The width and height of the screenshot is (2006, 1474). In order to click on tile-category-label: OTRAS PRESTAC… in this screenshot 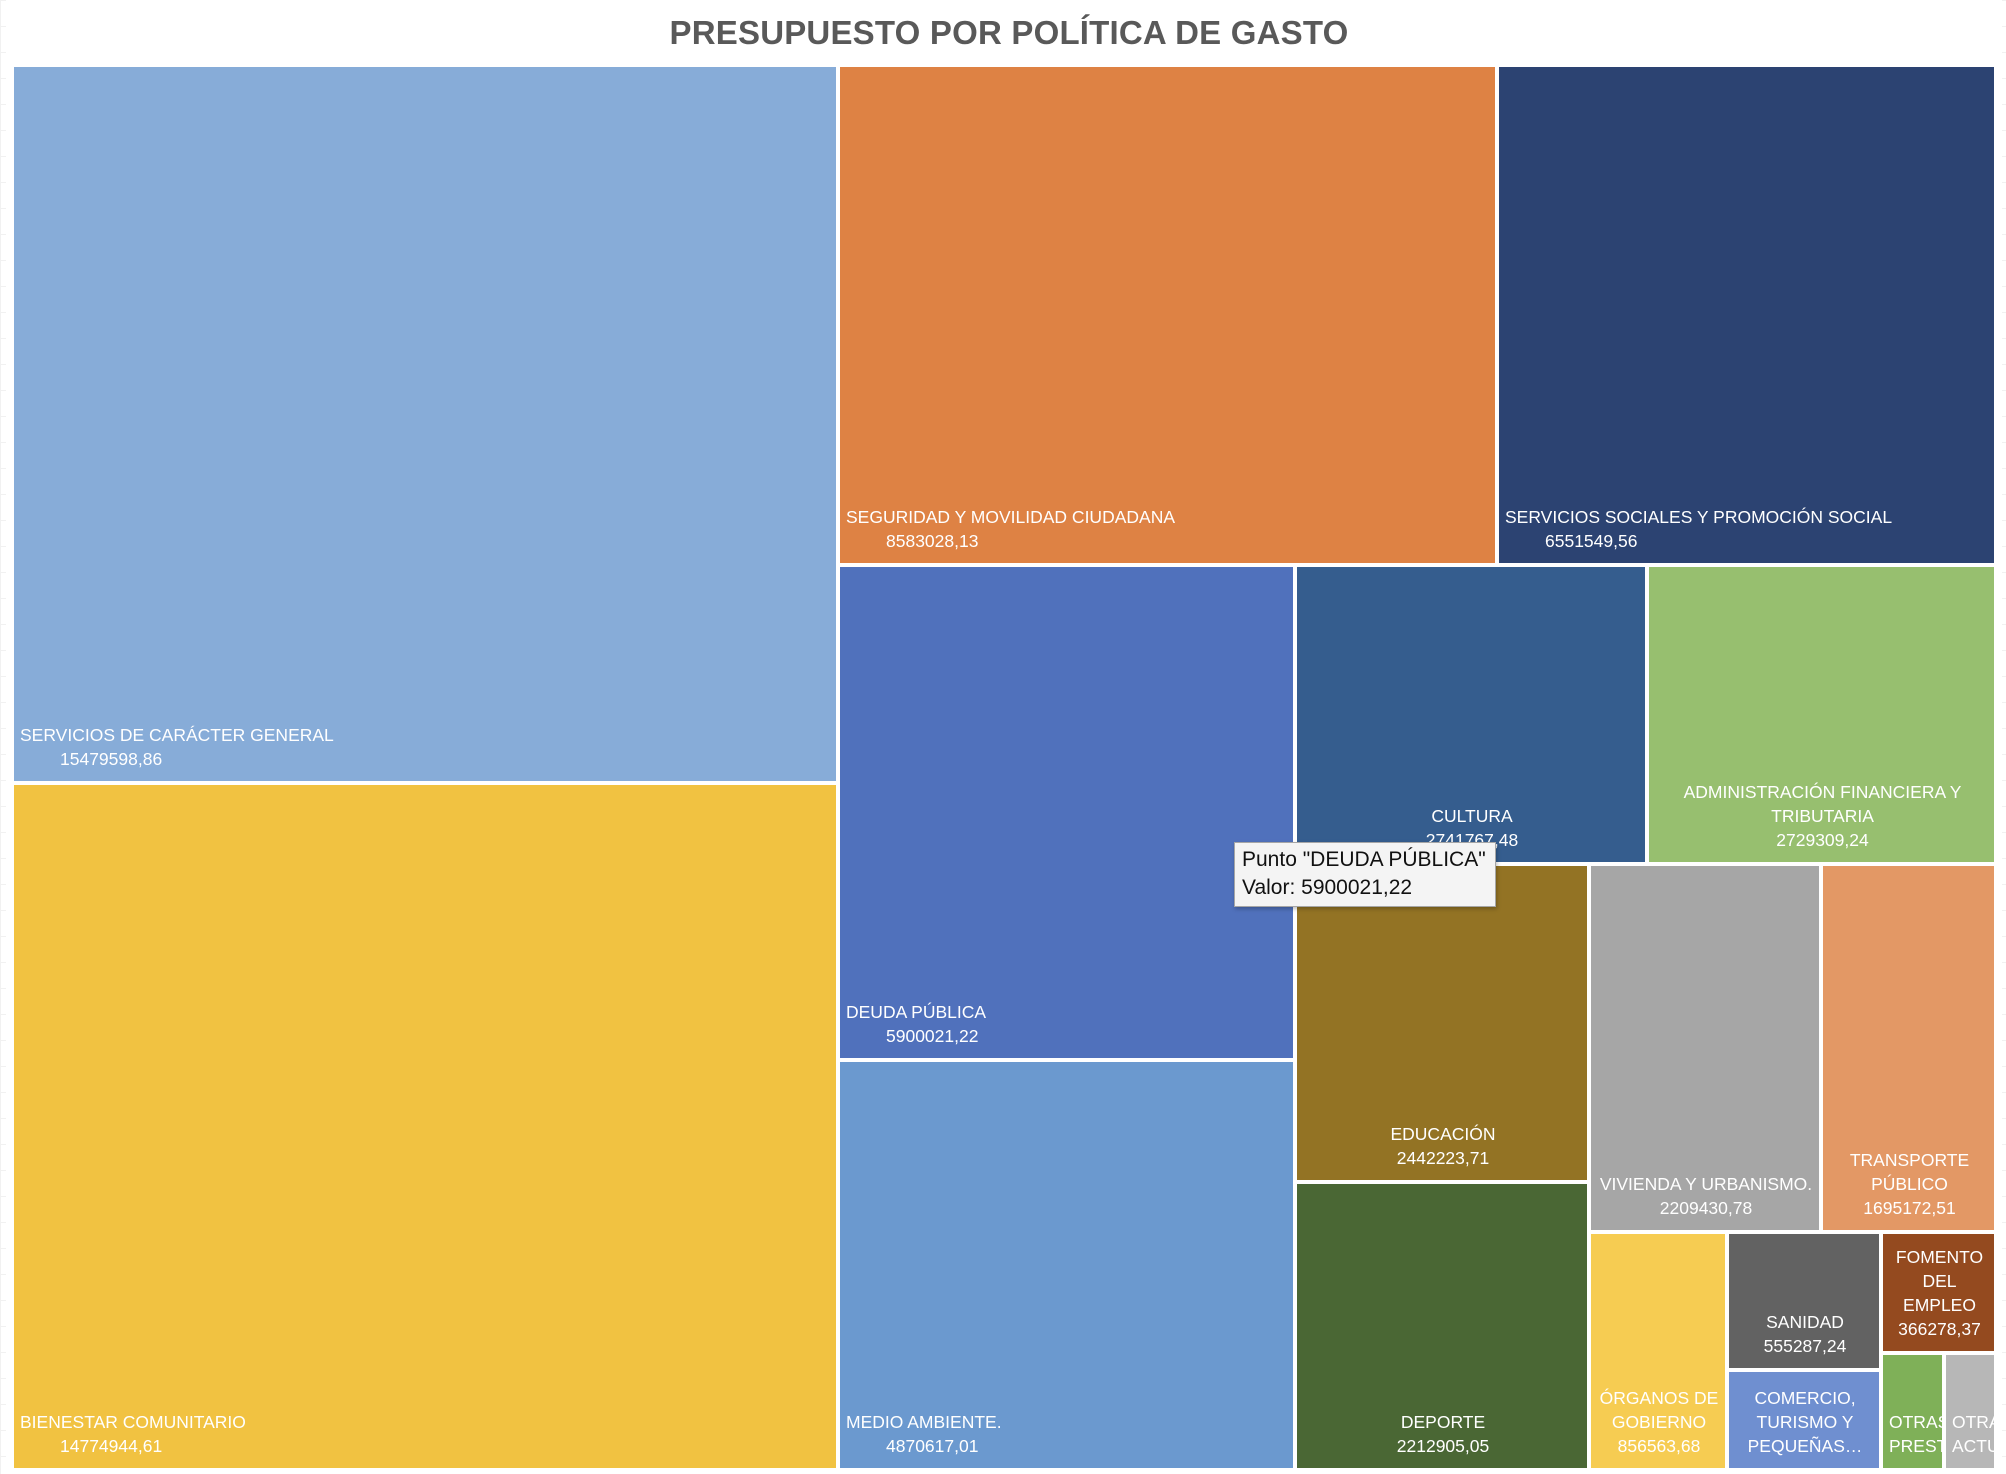, I will do `click(1916, 1434)`.